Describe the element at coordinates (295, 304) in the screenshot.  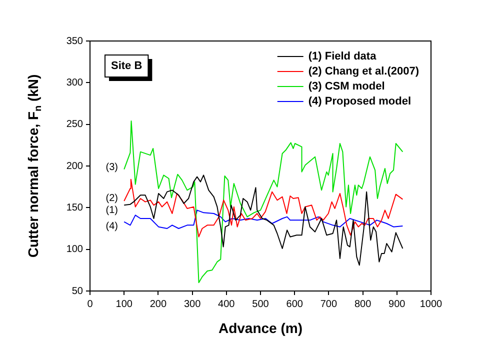
I see `x-tick-label: 600` at that location.